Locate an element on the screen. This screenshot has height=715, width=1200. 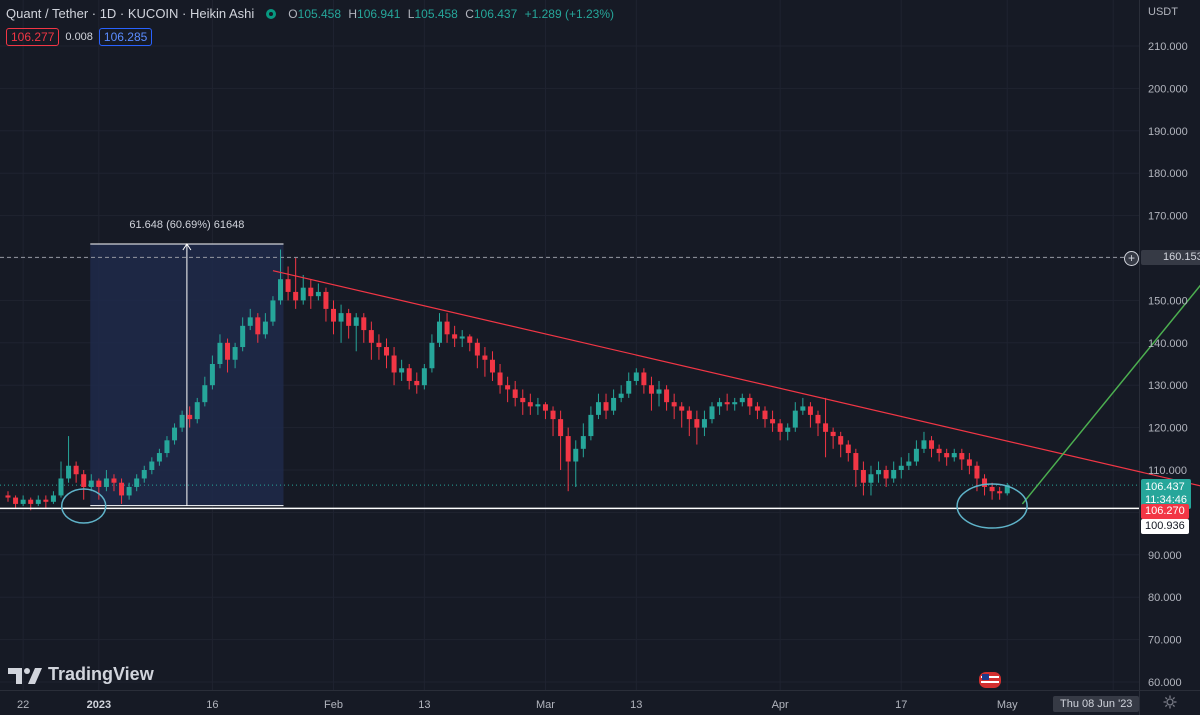
y-tick-label: 150.000 is located at coordinates (1168, 301).